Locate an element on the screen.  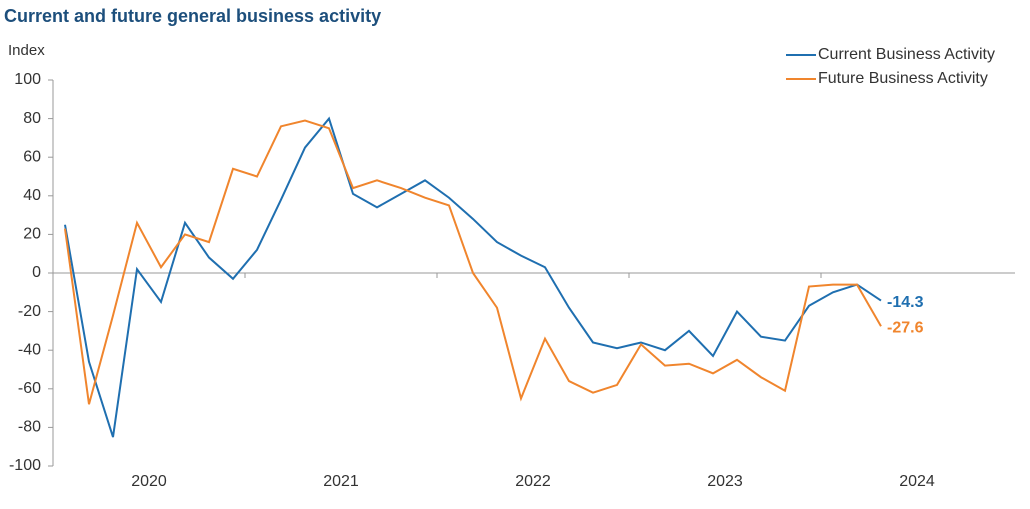
legend-label: Future Business Activity is located at coordinates (903, 78).